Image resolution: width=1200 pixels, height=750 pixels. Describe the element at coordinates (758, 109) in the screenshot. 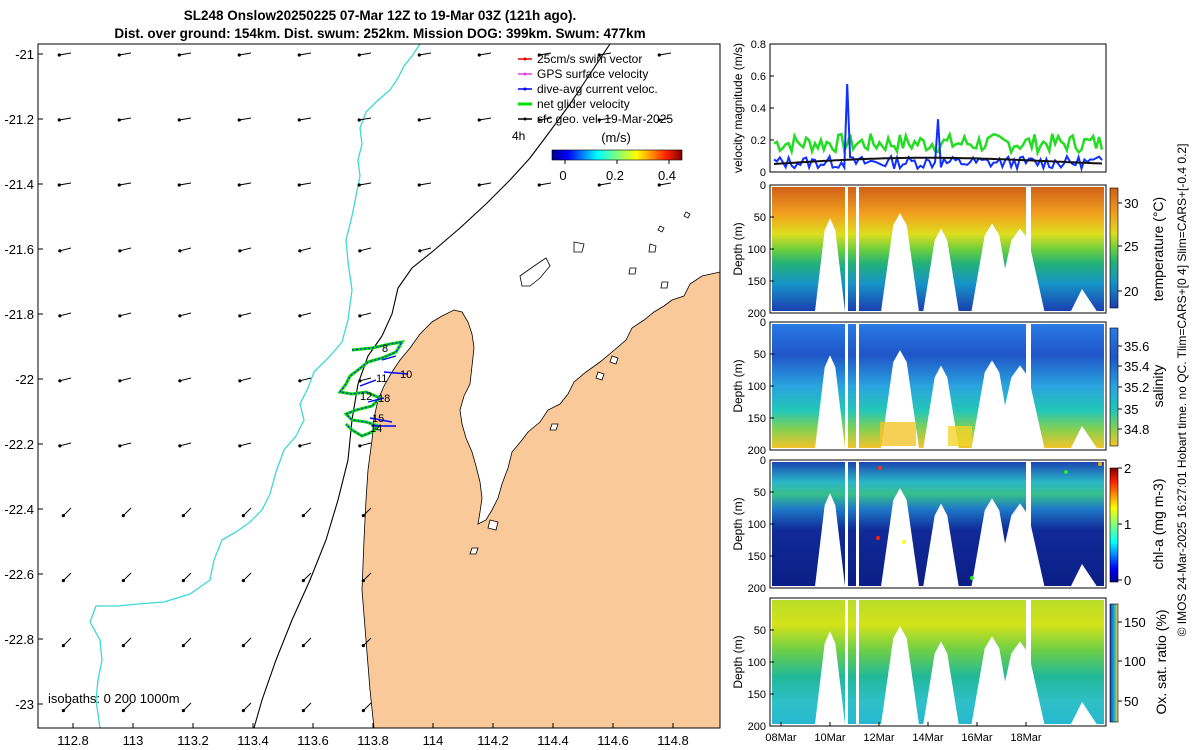

I see `velocity-tick-label: 0.4` at that location.